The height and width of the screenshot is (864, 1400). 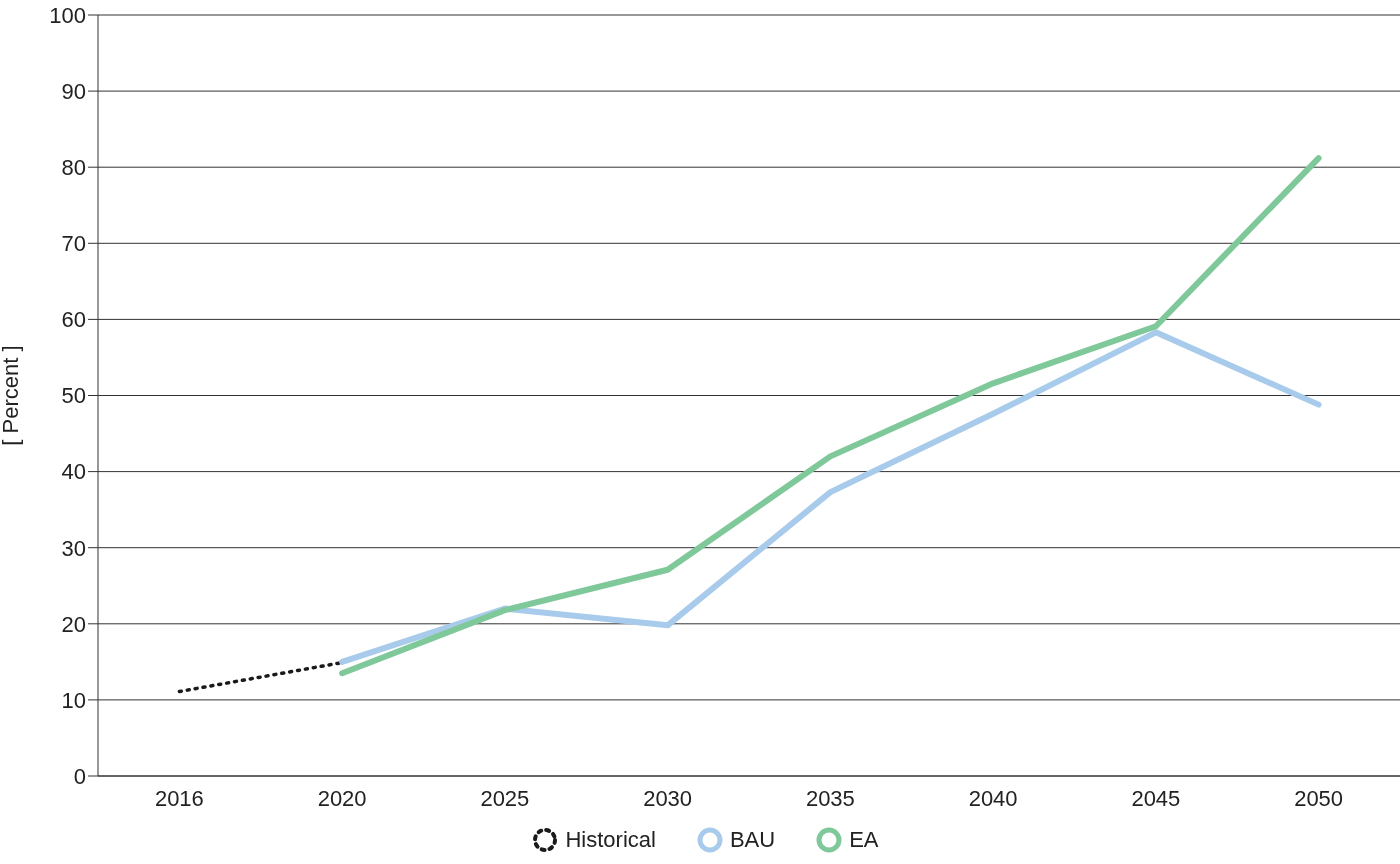 What do you see at coordinates (505, 798) in the screenshot?
I see `x-tick-label: 2025` at bounding box center [505, 798].